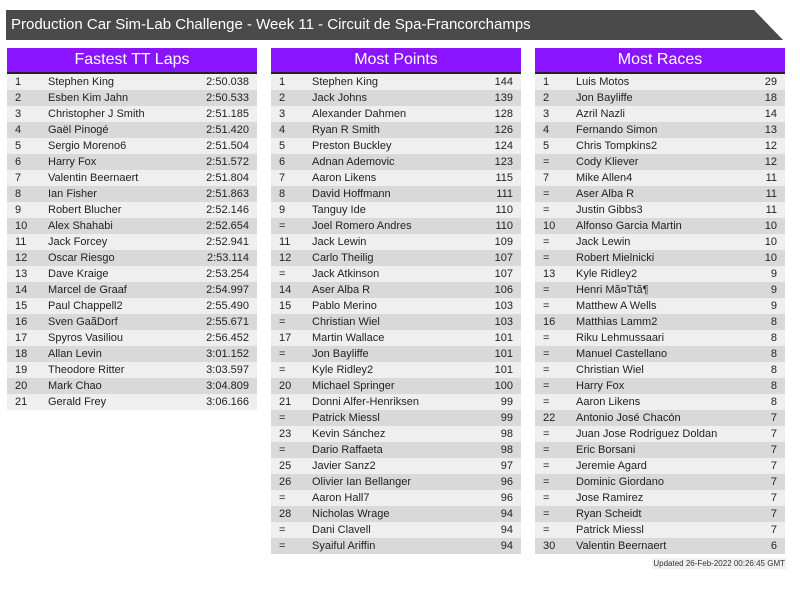 The image size is (800, 600). What do you see at coordinates (81, 258) in the screenshot?
I see `driver-name-cell: Oscar Riesgo` at bounding box center [81, 258].